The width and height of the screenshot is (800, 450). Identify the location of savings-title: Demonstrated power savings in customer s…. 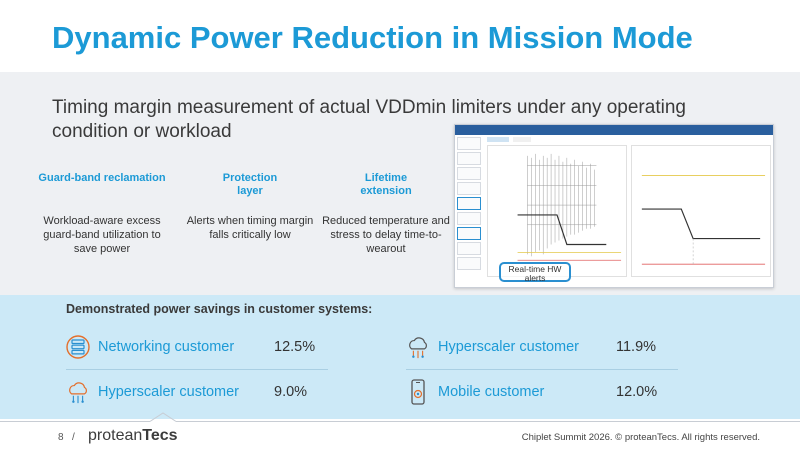
(219, 309).